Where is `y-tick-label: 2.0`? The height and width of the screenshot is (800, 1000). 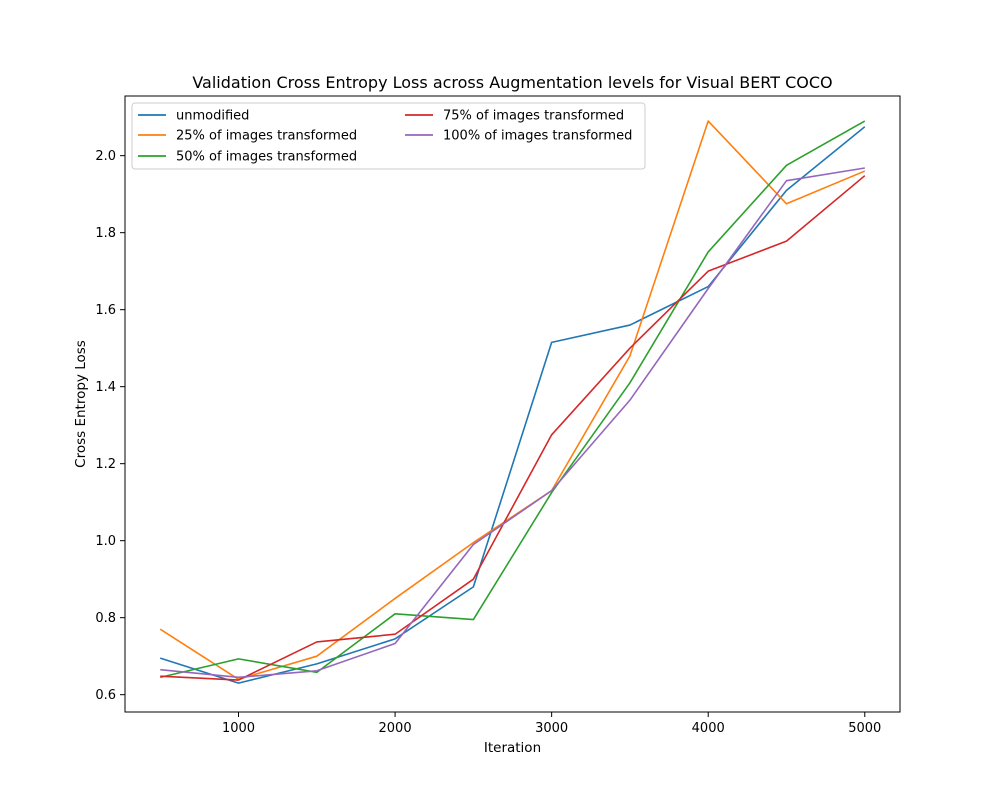 y-tick-label: 2.0 is located at coordinates (105, 156).